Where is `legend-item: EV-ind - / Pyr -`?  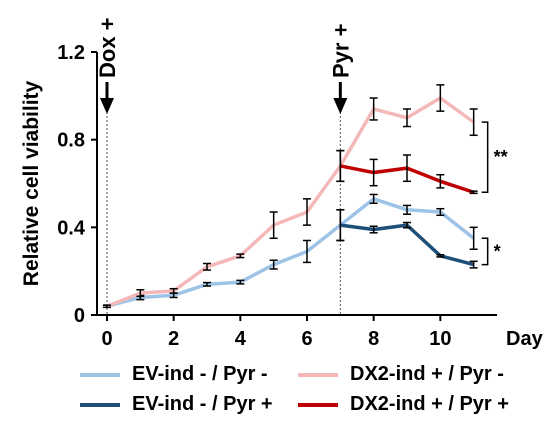
legend-item: EV-ind - / Pyr - is located at coordinates (174, 374).